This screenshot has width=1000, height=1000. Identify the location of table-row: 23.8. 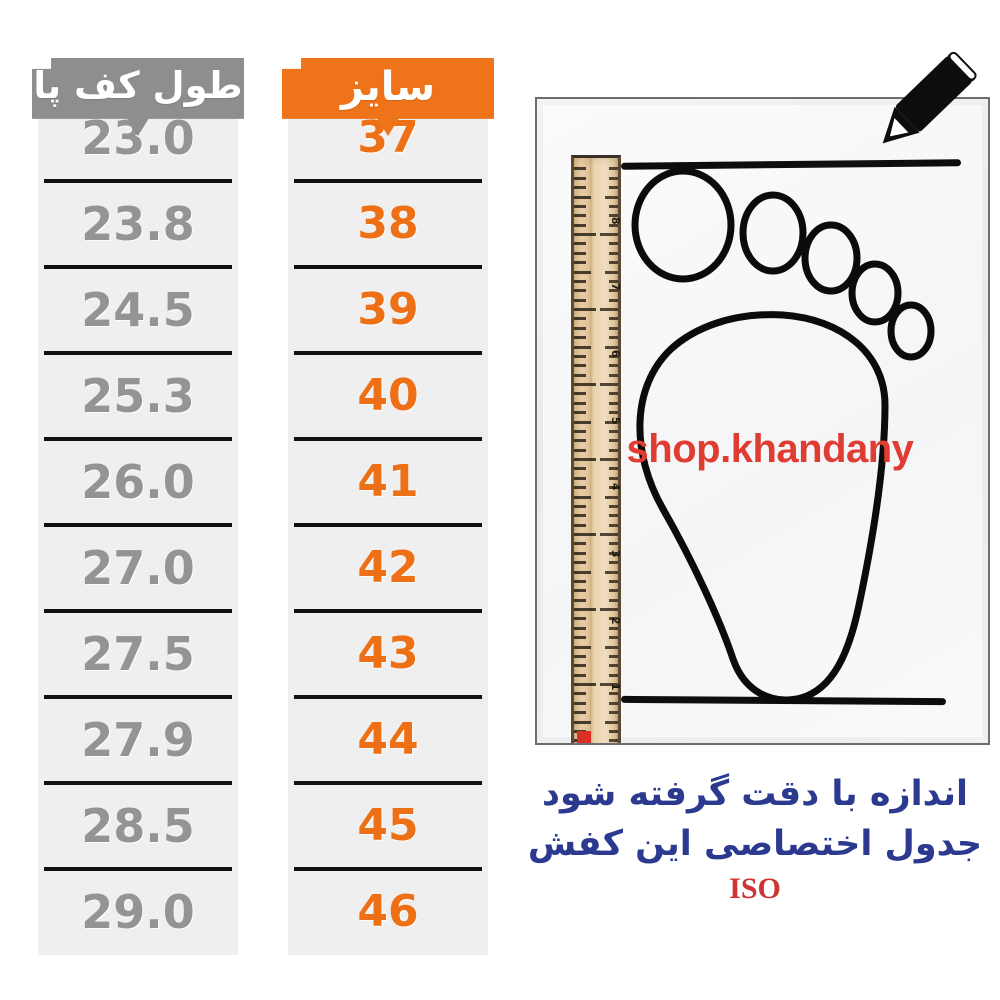
(138, 223).